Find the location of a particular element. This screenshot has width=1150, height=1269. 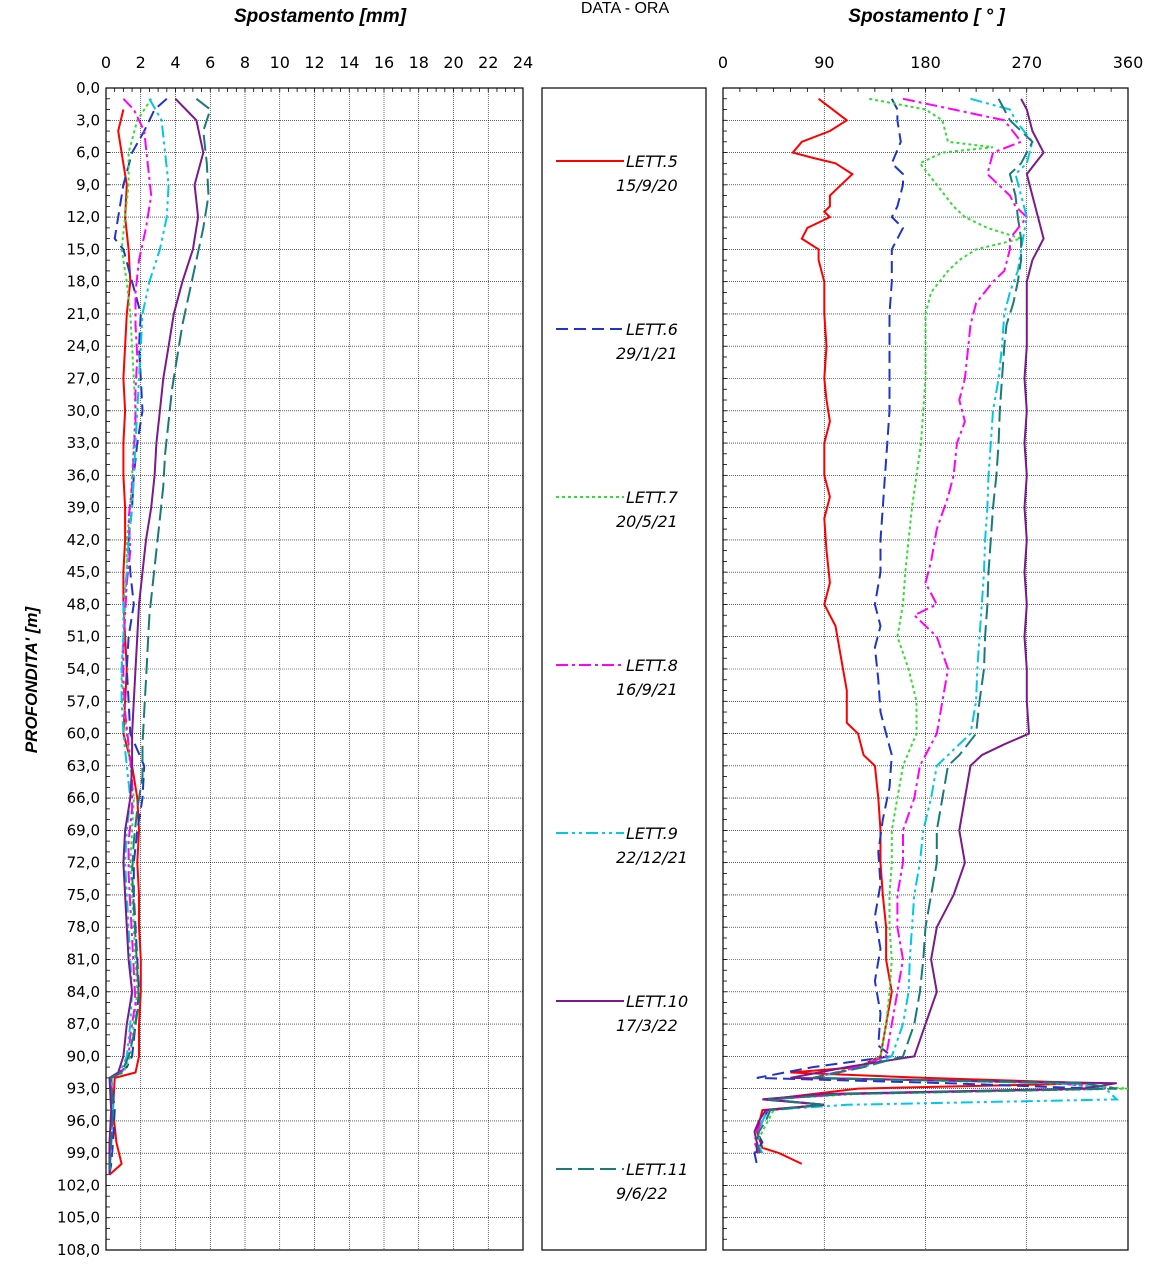

y-tick-label: 12,0 is located at coordinates (83, 217).